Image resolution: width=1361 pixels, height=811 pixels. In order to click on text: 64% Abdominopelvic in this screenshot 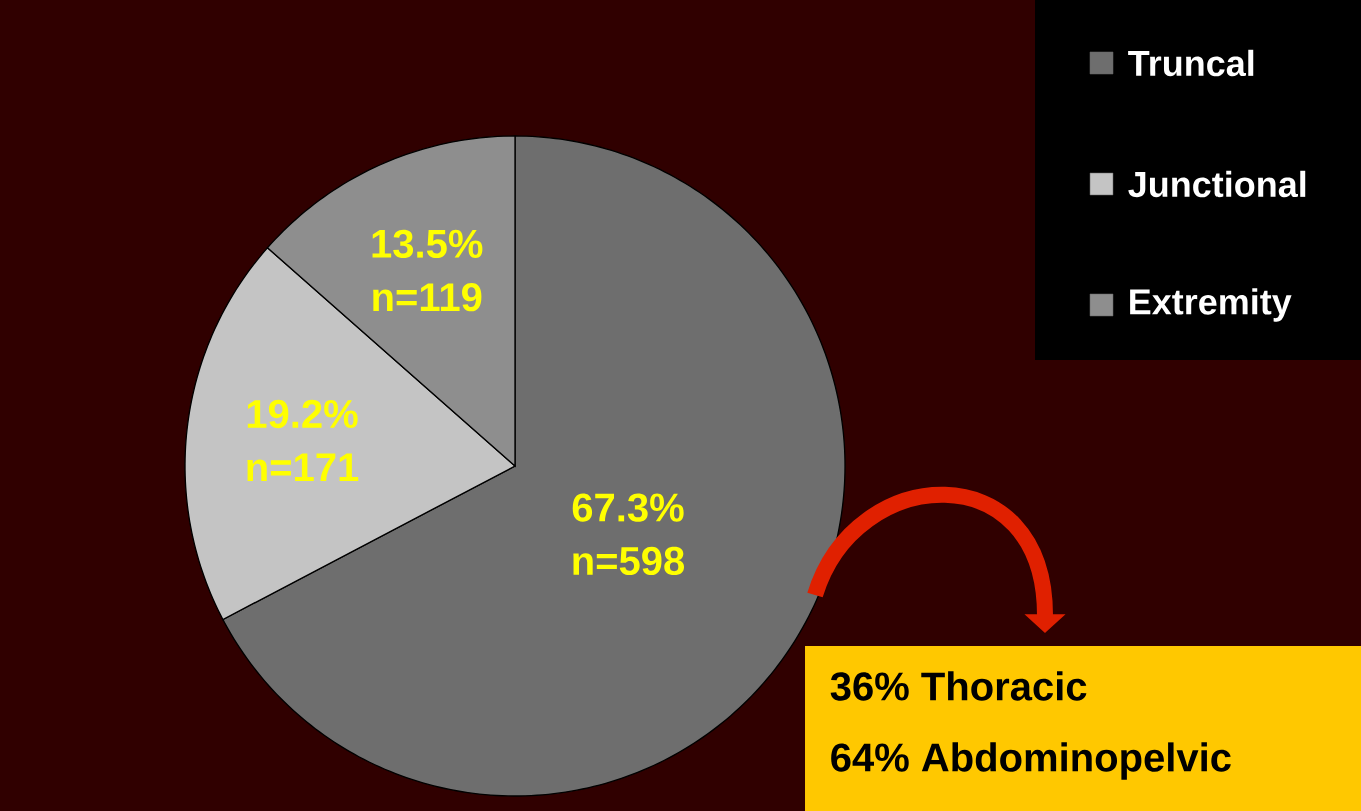, I will do `click(1031, 761)`.